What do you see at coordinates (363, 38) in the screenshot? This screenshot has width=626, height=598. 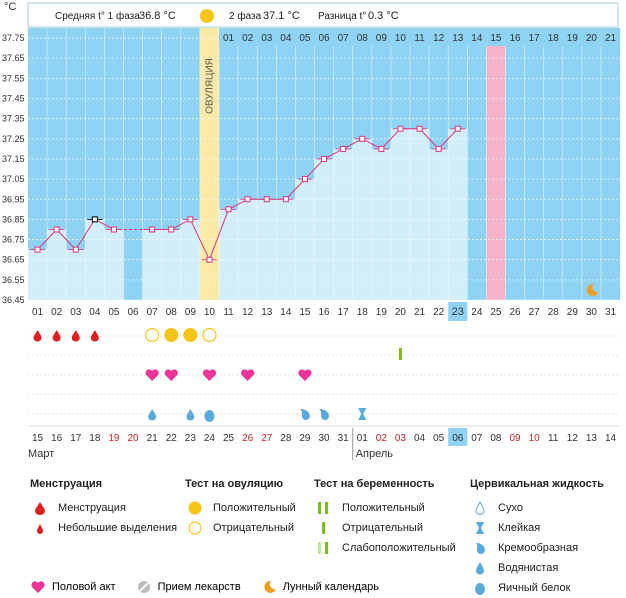 I see `phase2-day-number: 08` at bounding box center [363, 38].